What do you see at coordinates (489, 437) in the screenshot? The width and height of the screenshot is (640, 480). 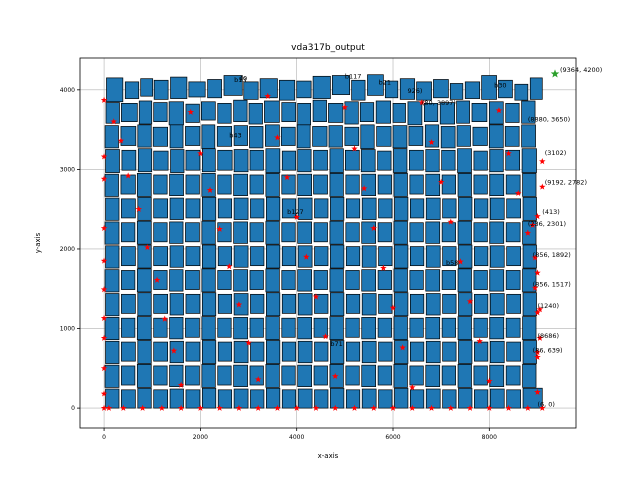 I see `x-tick-label: 8000` at bounding box center [489, 437].